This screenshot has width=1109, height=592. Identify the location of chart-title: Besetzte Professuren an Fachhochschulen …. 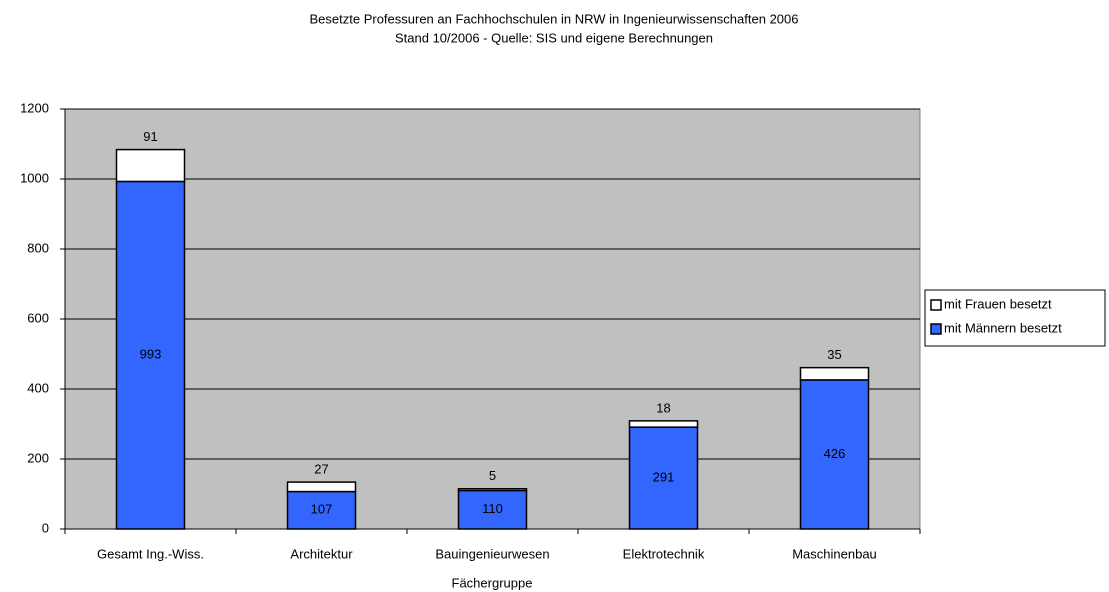
(554, 18).